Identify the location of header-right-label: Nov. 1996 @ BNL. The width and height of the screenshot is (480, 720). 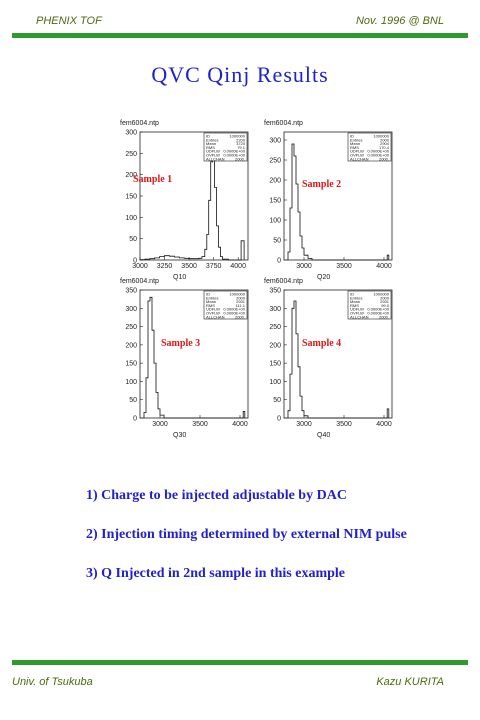
(399, 21).